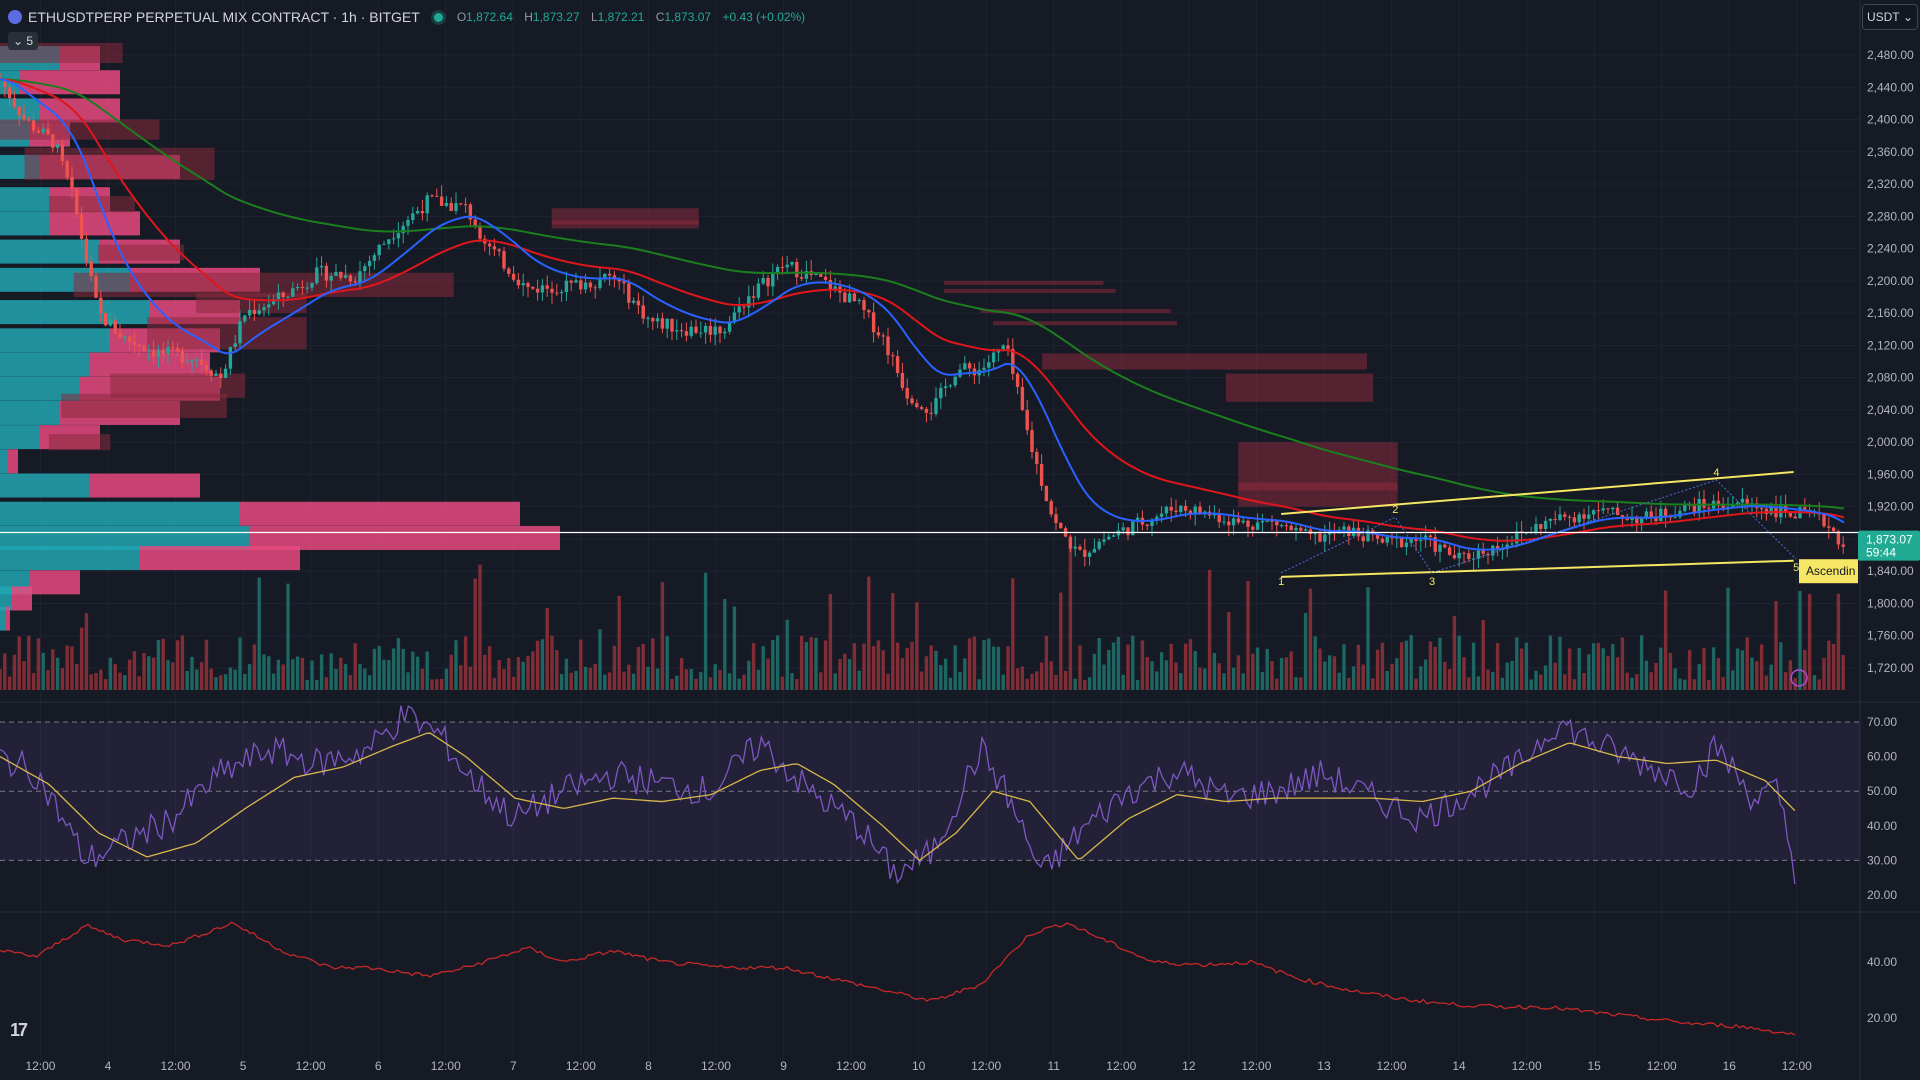 This screenshot has width=1920, height=1080. What do you see at coordinates (922, 619) in the screenshot?
I see `volume-bars` at bounding box center [922, 619].